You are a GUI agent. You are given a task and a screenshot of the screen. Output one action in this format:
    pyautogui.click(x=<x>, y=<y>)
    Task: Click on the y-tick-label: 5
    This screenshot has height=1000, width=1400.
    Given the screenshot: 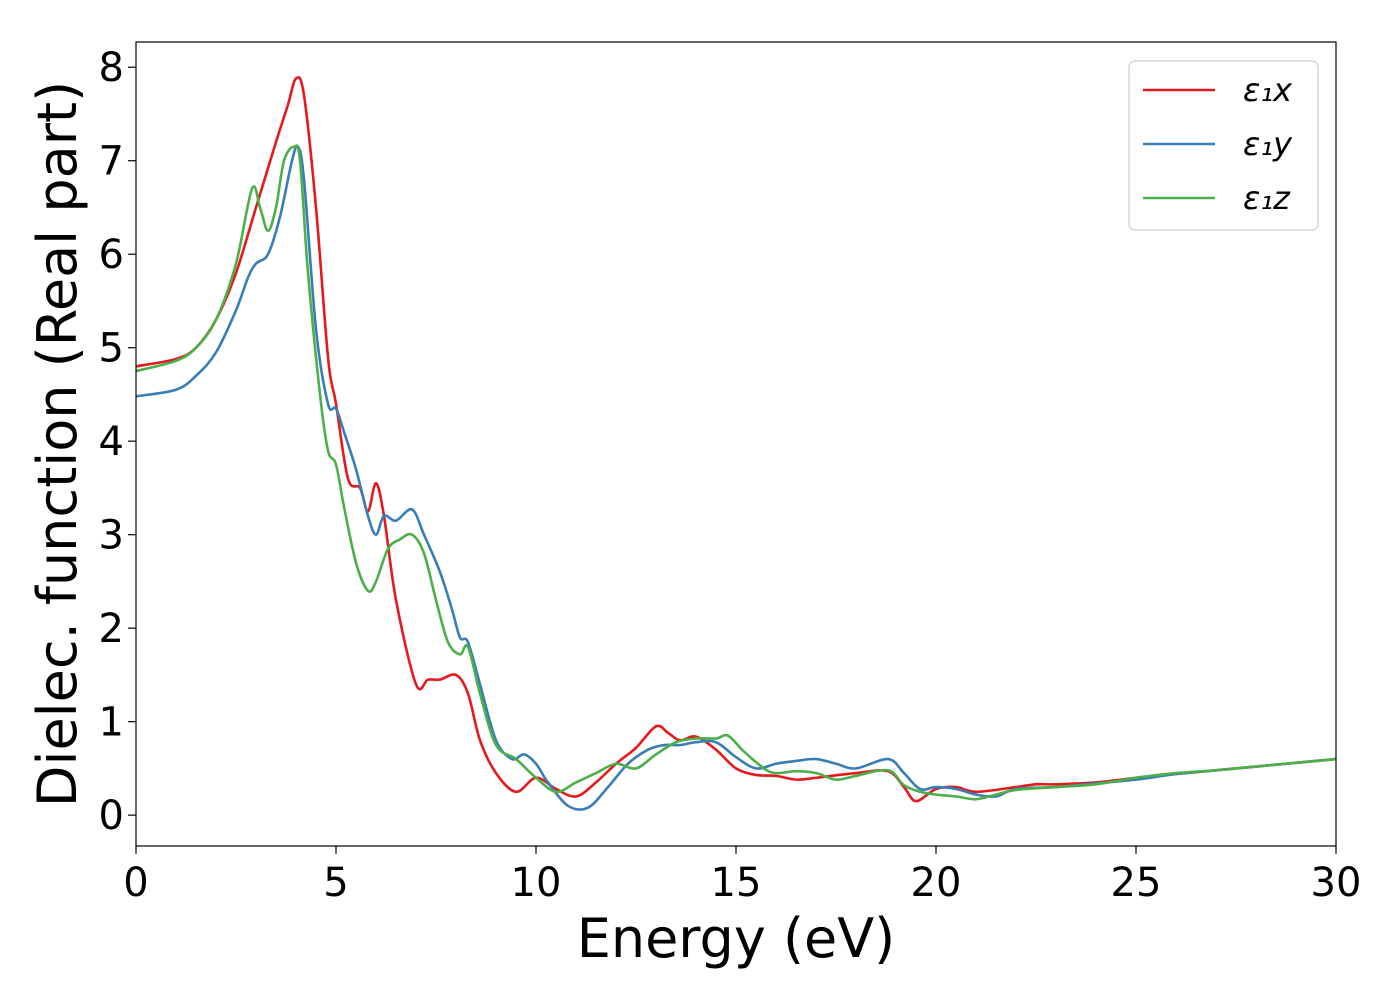 What is the action you would take?
    pyautogui.click(x=111, y=349)
    